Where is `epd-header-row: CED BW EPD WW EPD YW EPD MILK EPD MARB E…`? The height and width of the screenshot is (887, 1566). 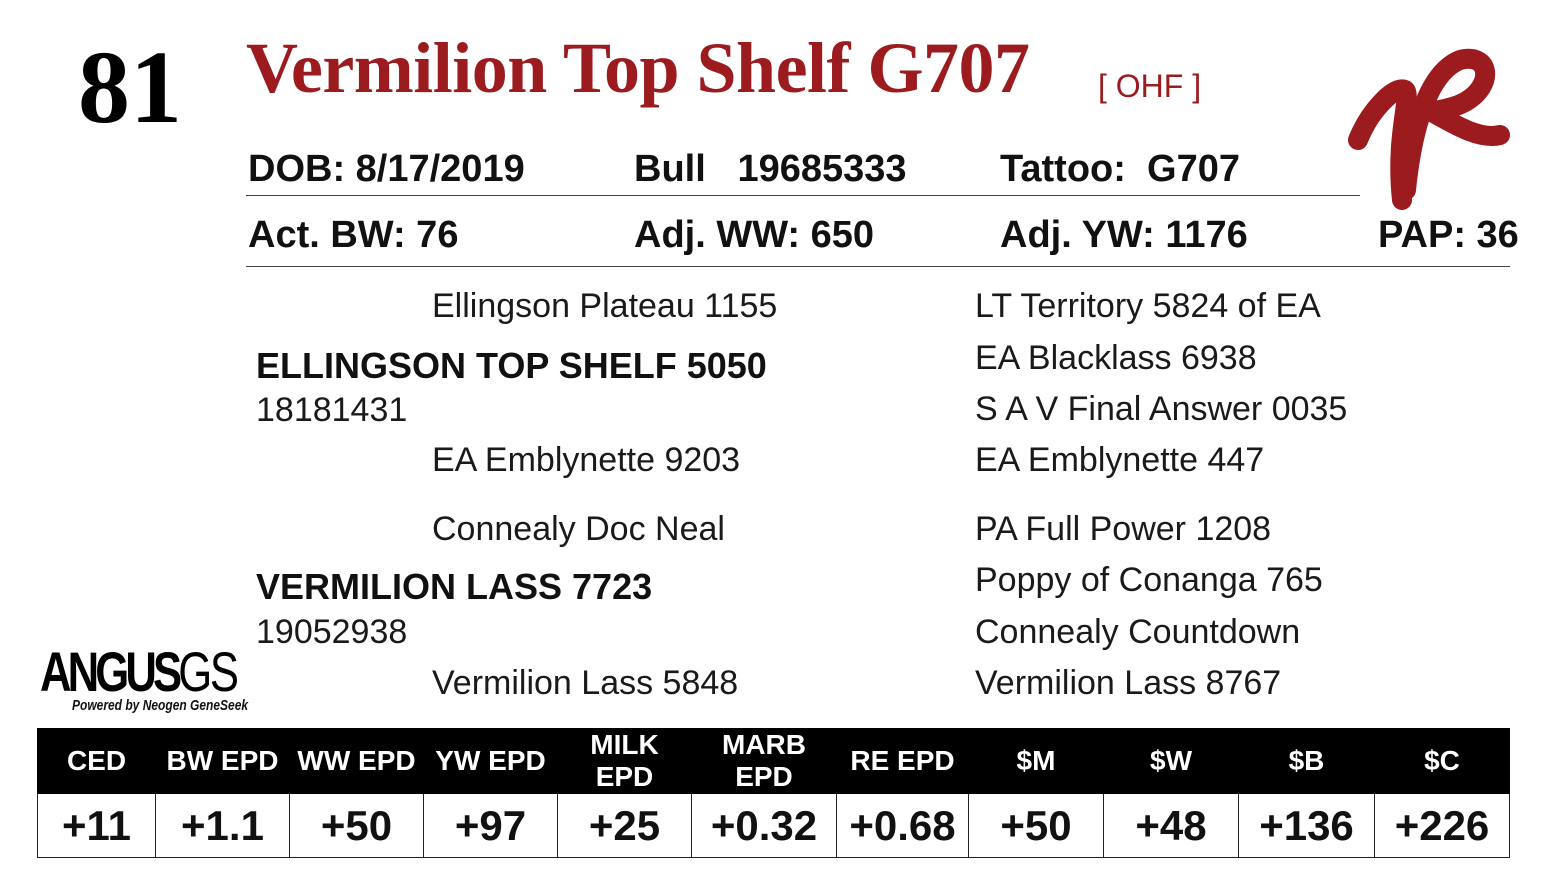
epd-header-row: CED BW EPD WW EPD YW EPD MILK EPD MARB E… is located at coordinates (773, 761).